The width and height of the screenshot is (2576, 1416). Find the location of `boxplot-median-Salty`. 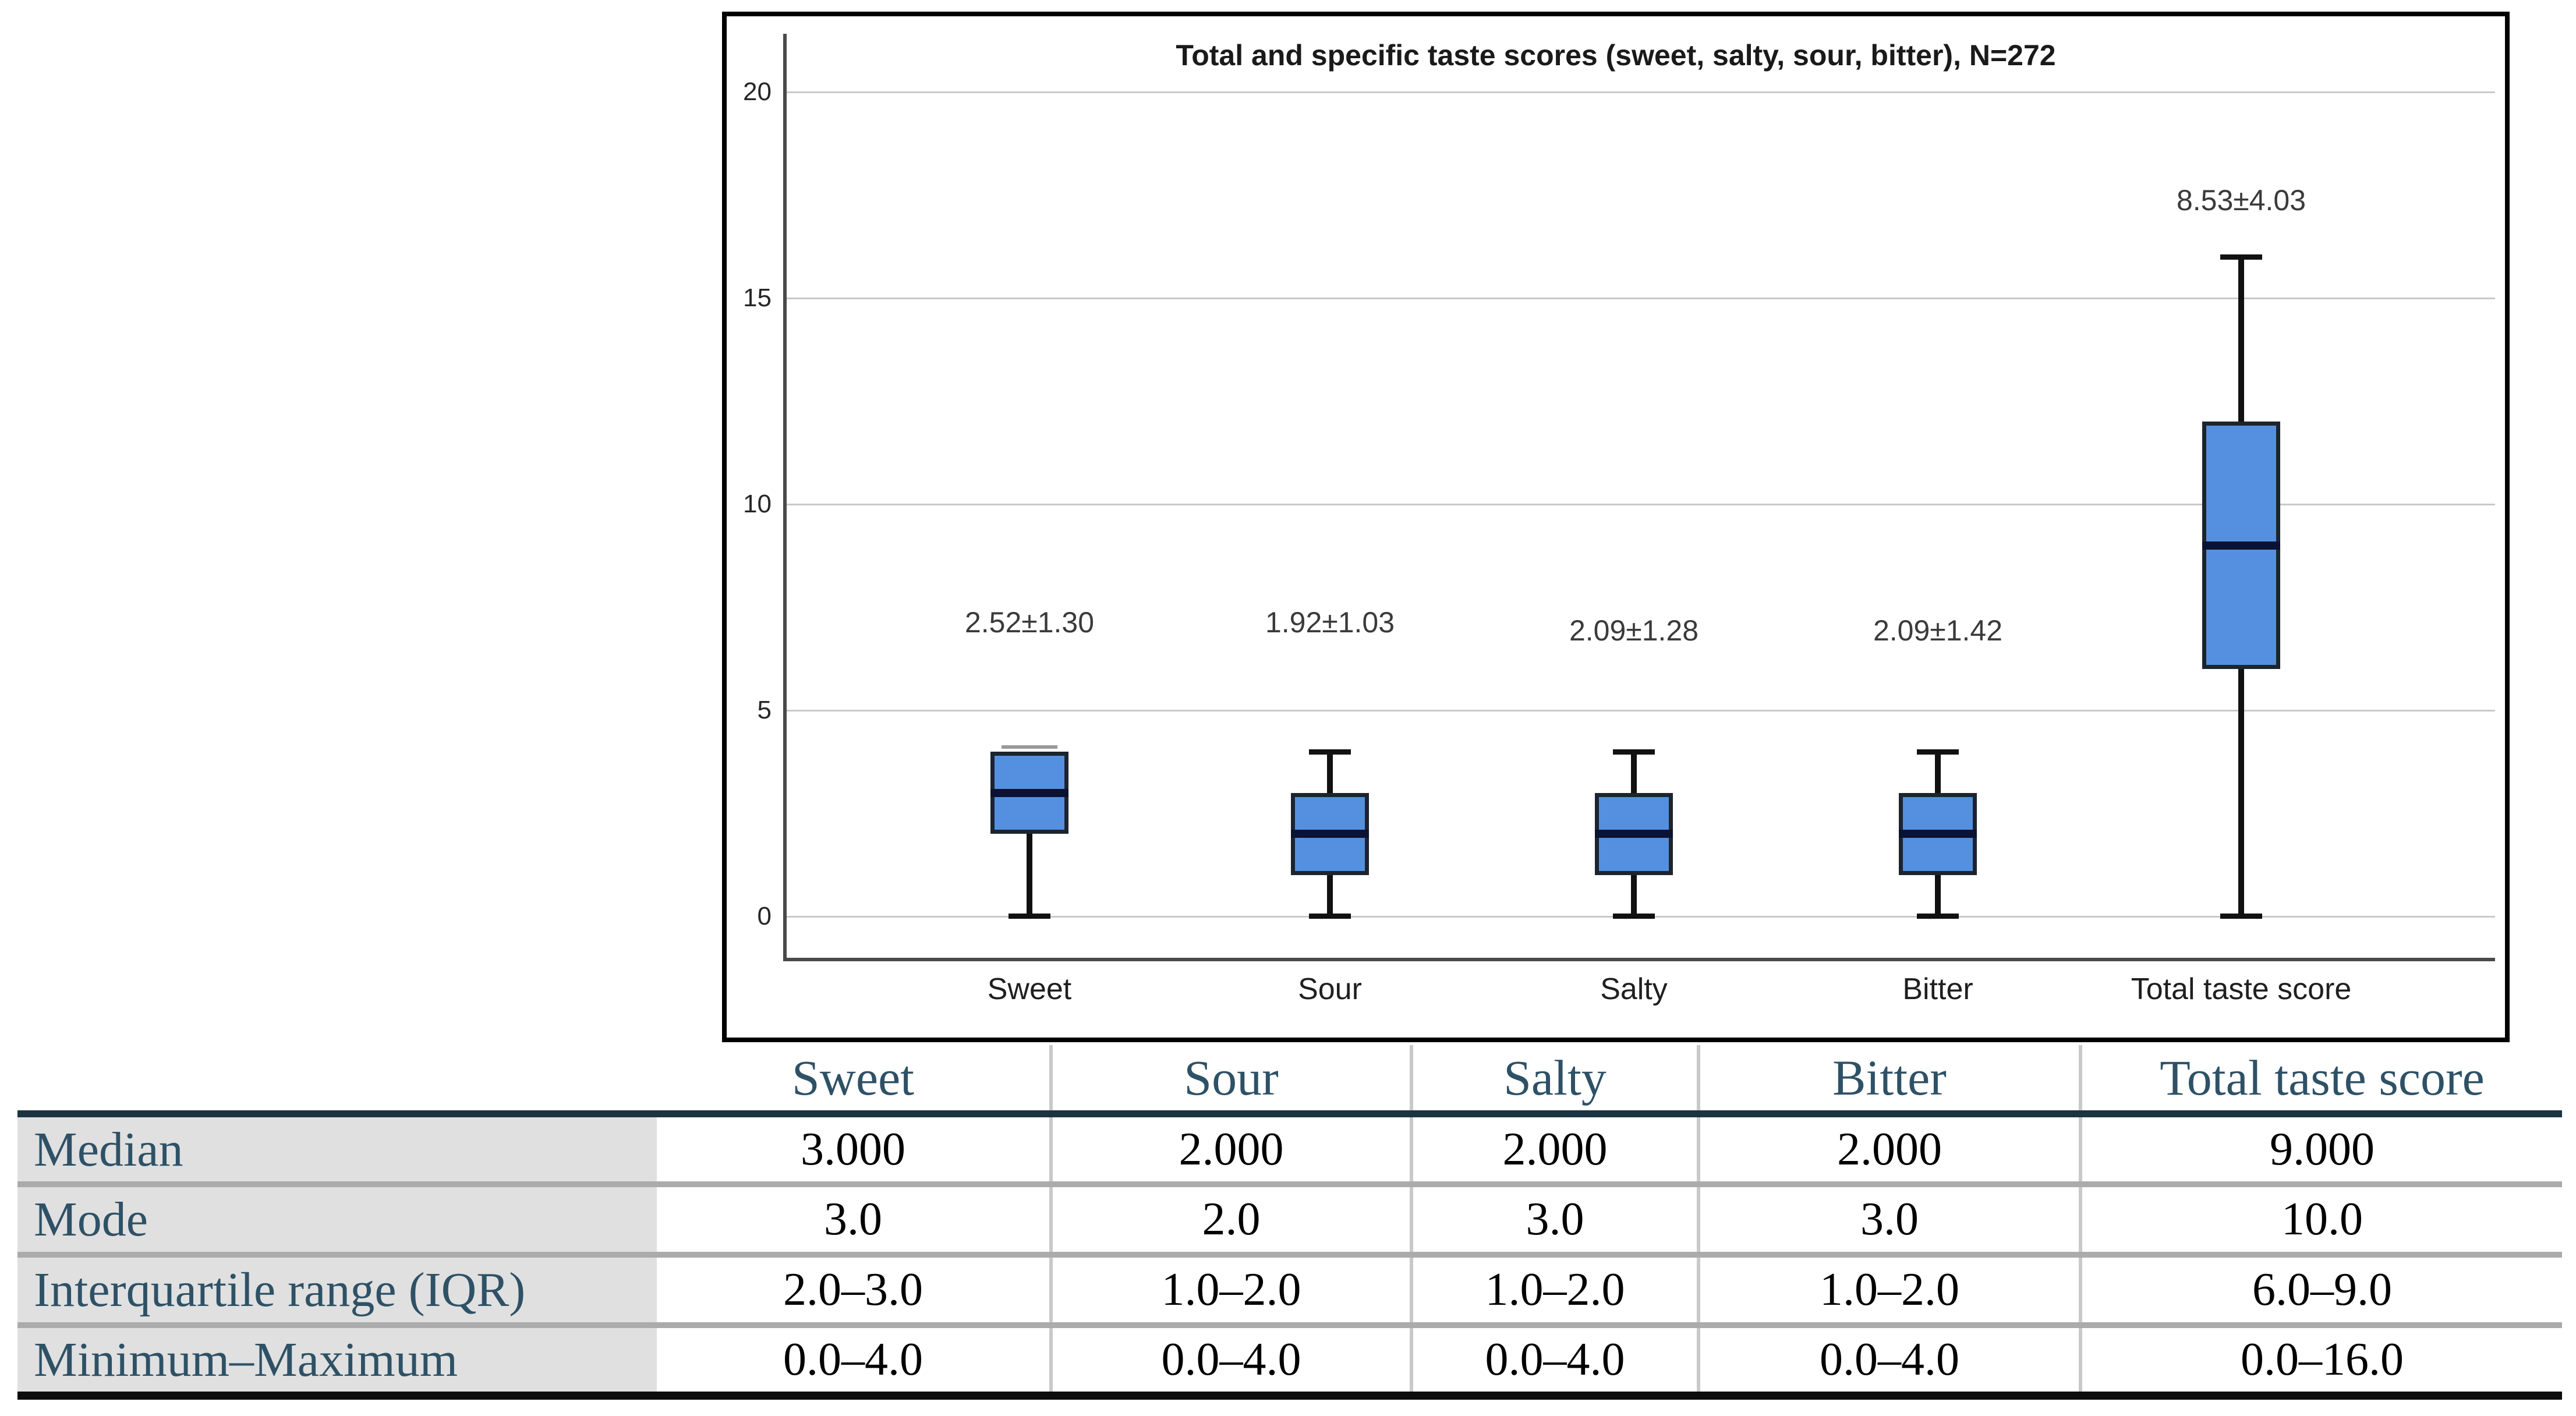

boxplot-median-Salty is located at coordinates (1634, 834).